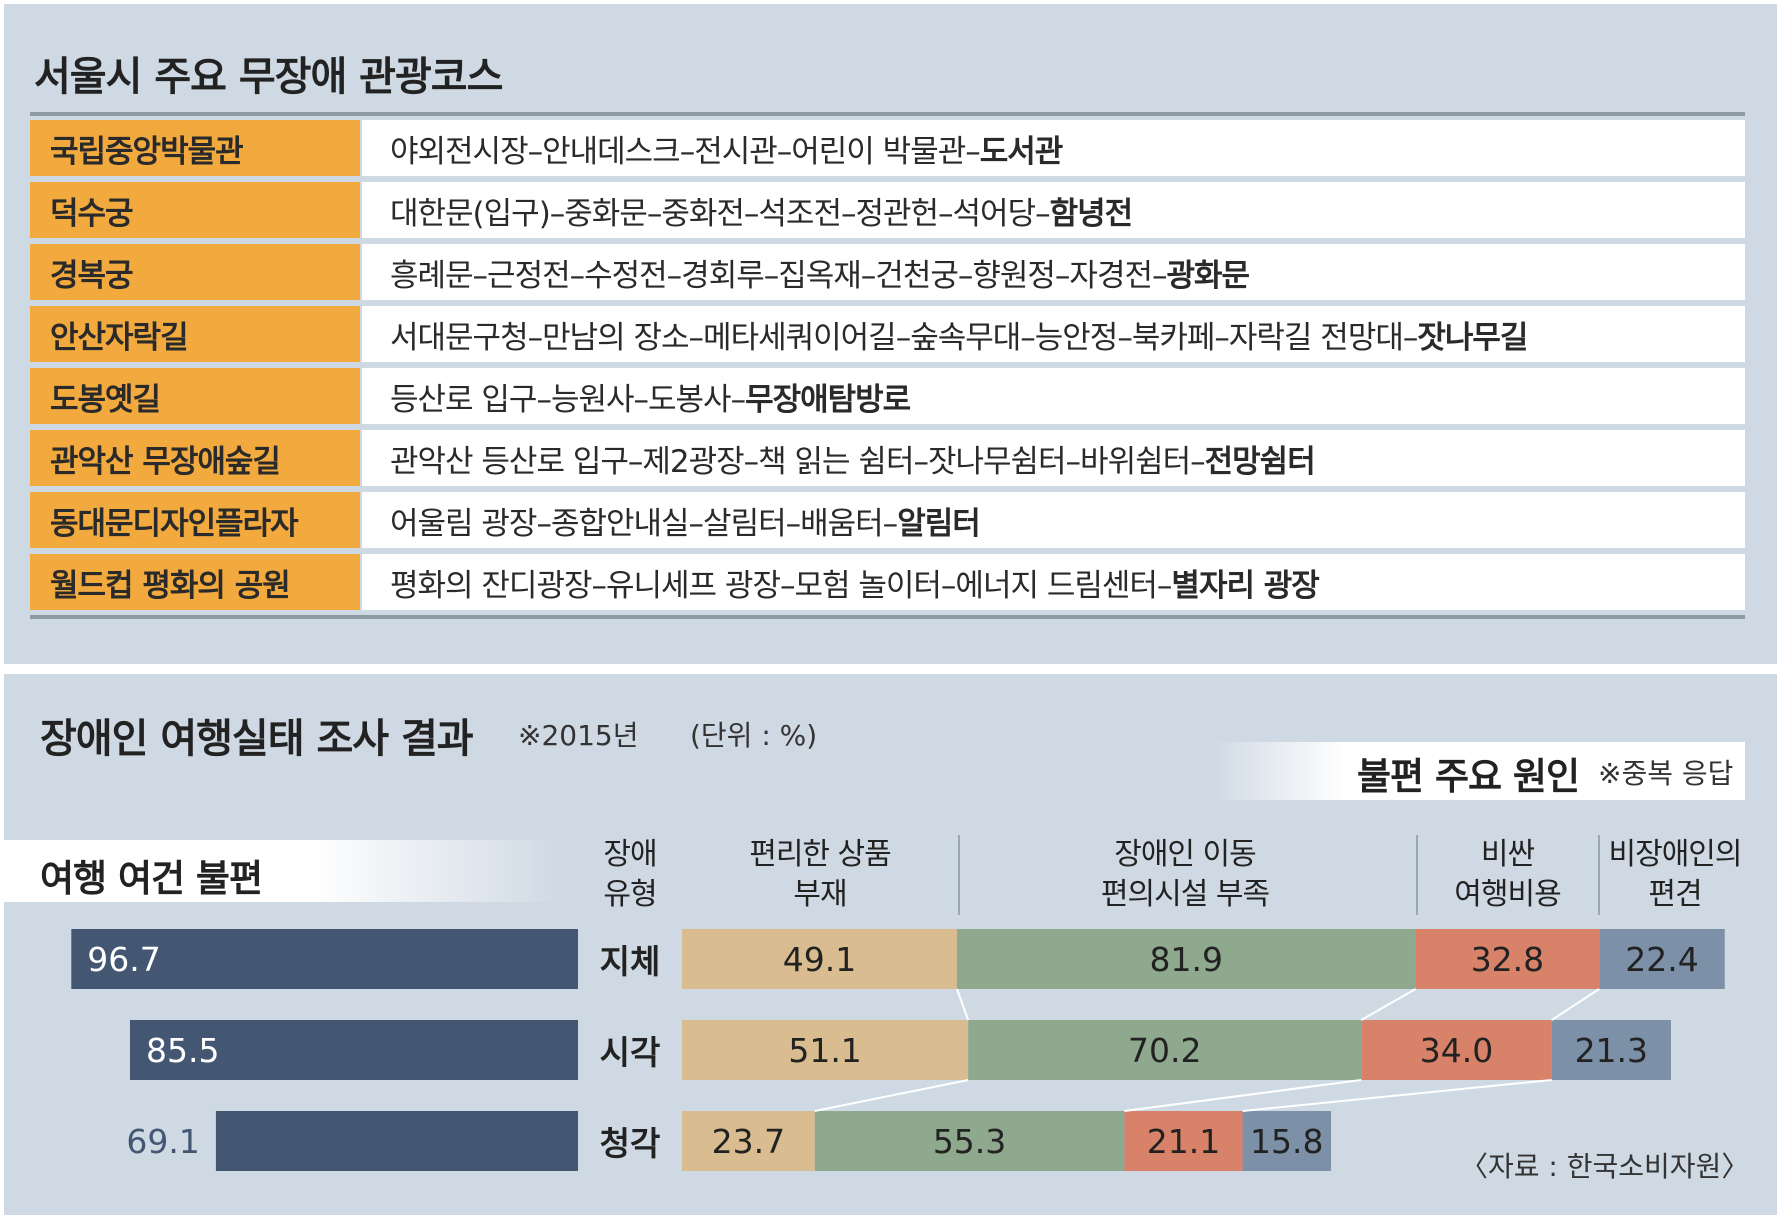 The image size is (1777, 1215). What do you see at coordinates (1053, 272) in the screenshot?
I see `course-route: 흥례문–근정전–수정전–경회루–집옥재–건천궁–향원정–자경전– 광화문` at bounding box center [1053, 272].